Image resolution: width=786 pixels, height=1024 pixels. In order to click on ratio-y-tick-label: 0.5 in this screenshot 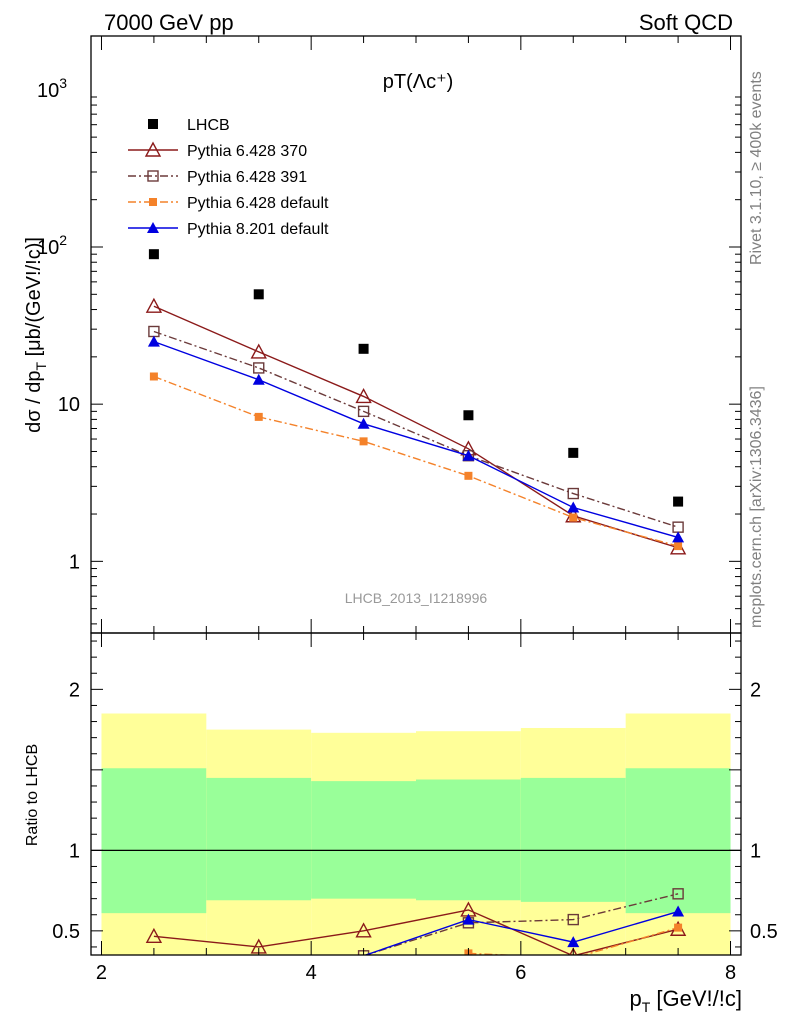, I will do `click(66, 932)`.